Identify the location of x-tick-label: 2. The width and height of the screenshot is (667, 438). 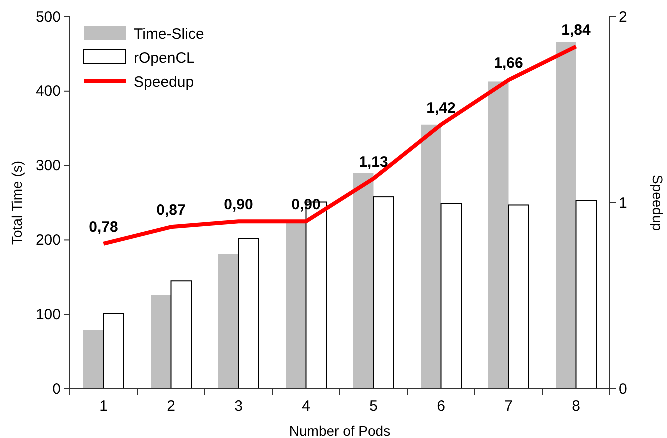
(171, 406).